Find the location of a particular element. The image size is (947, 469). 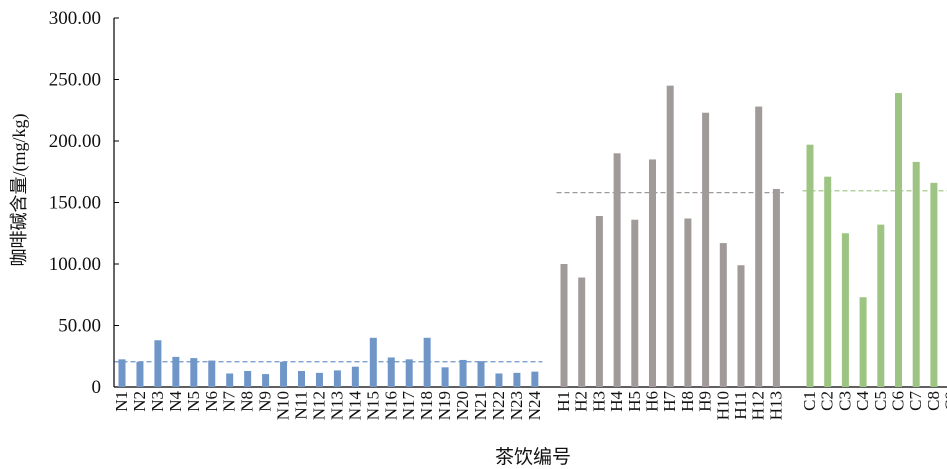

bar-C4 is located at coordinates (863, 342).